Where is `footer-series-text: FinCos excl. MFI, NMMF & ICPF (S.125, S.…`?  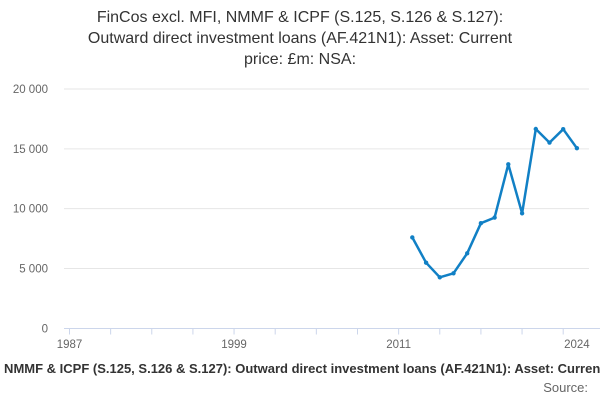 footer-series-text: FinCos excl. MFI, NMMF & ICPF (S.125, S.… is located at coordinates (300, 368).